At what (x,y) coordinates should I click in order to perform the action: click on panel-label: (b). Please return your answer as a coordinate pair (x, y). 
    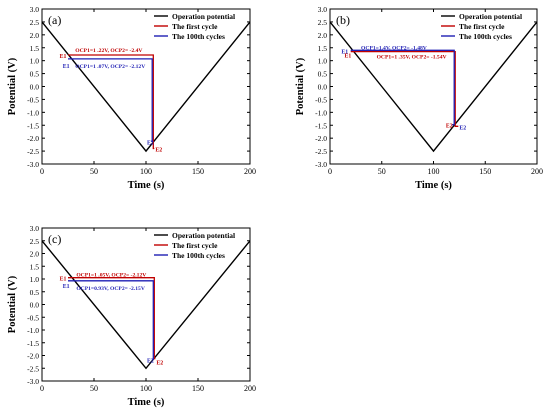
    Looking at the image, I should click on (343, 20).